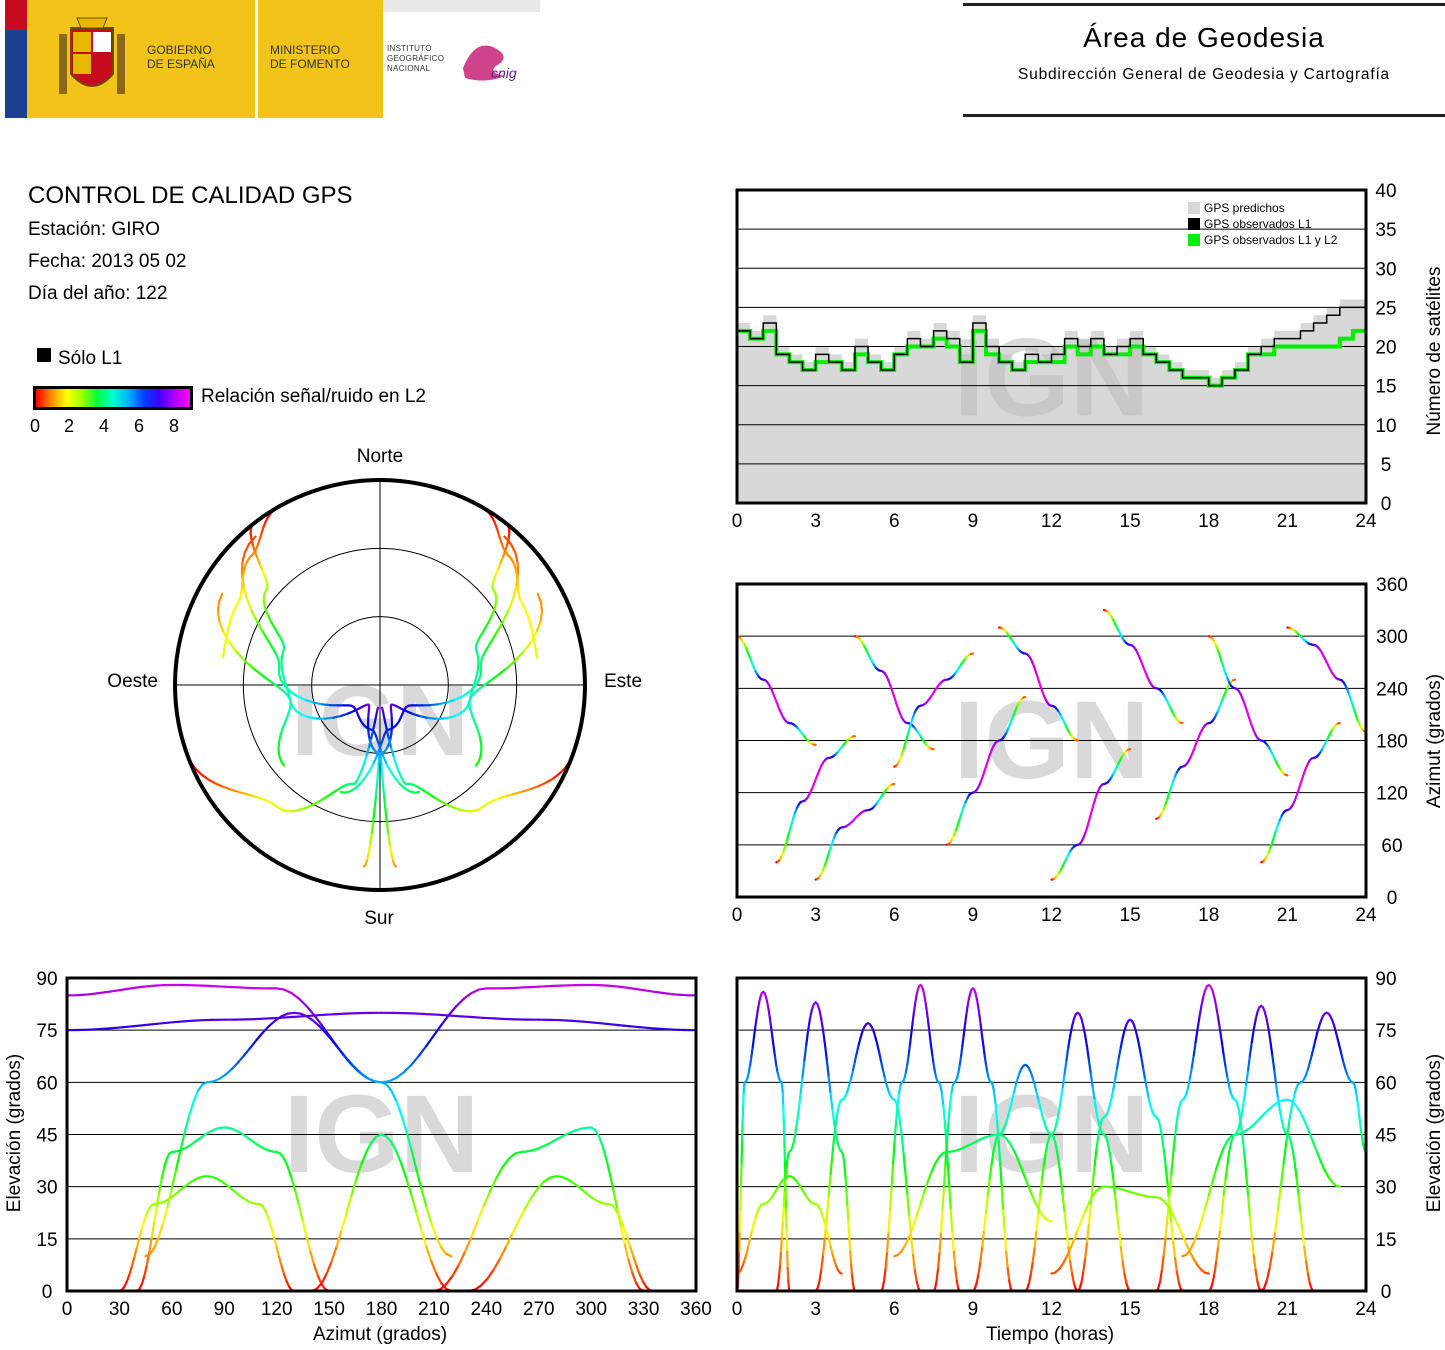 The width and height of the screenshot is (1445, 1350). What do you see at coordinates (696, 1309) in the screenshot?
I see `x-tick-label: 360` at bounding box center [696, 1309].